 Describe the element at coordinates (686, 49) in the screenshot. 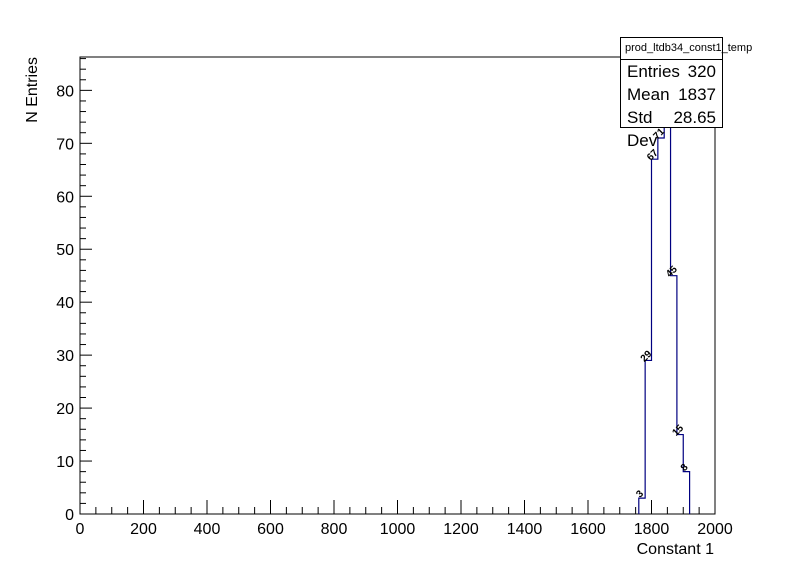

I see `stats-title: prod_ltdb34_const1_temp` at that location.